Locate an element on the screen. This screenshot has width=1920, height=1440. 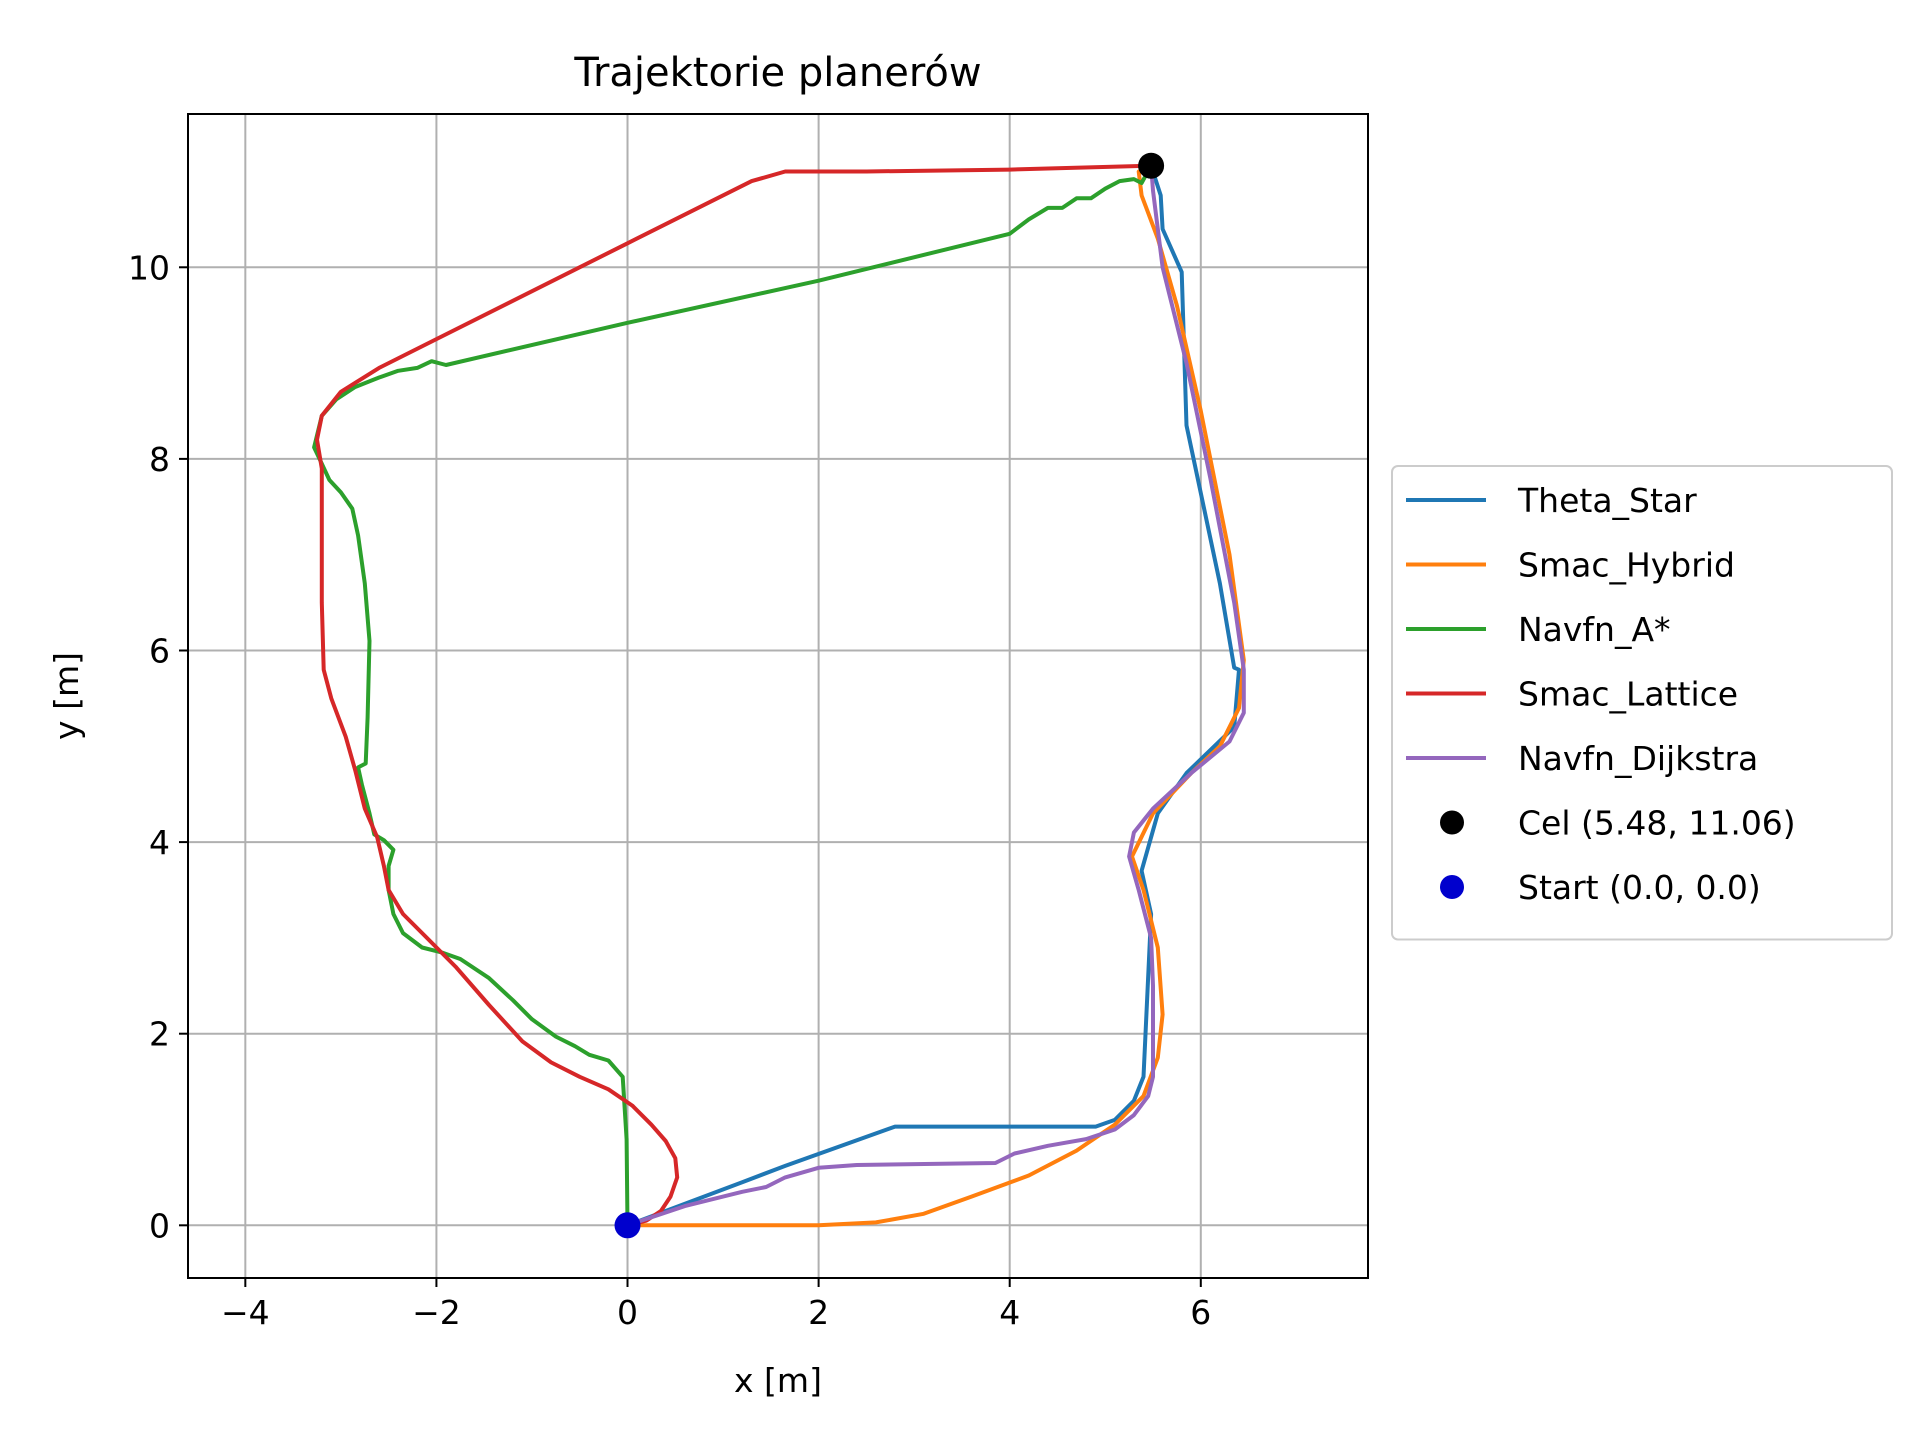
y-tick-label: 6 is located at coordinates (159, 650).